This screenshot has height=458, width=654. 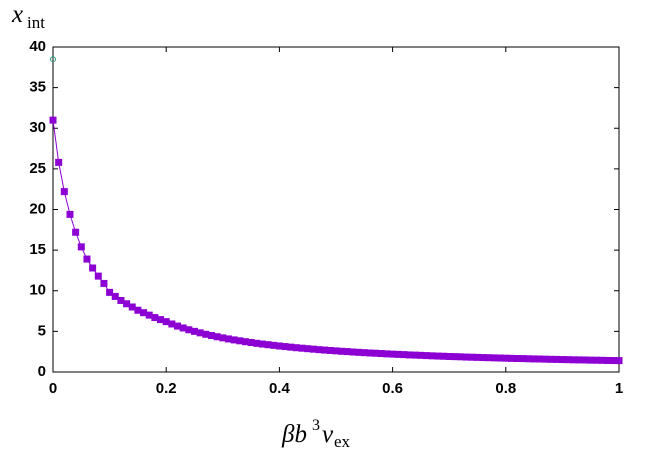 What do you see at coordinates (280, 388) in the screenshot?
I see `x-tick-label: 0.4` at bounding box center [280, 388].